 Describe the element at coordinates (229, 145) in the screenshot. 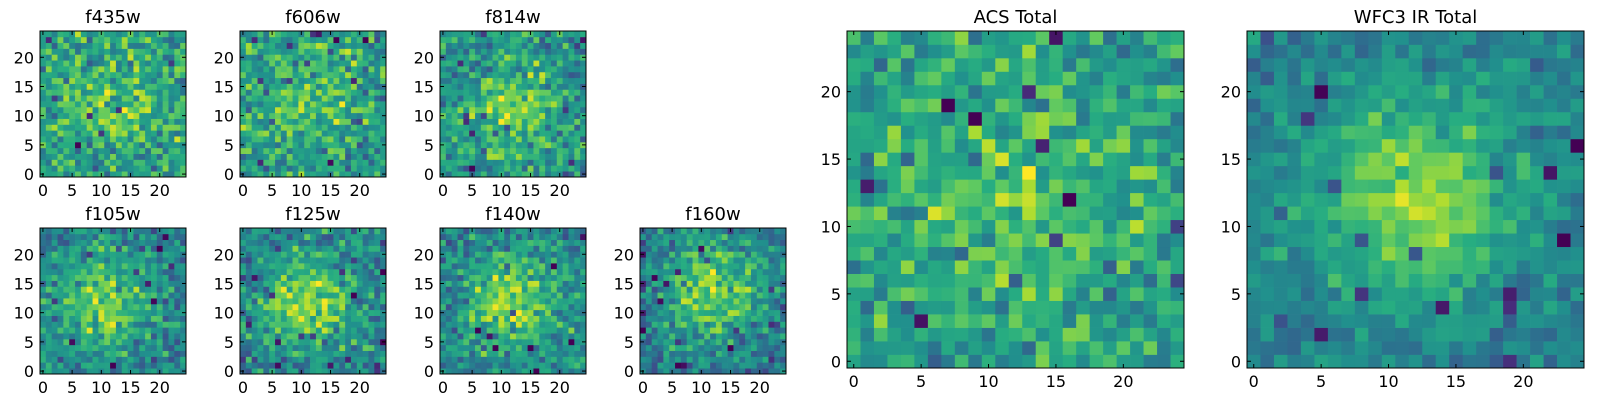

I see `y-tick-label: 5` at that location.